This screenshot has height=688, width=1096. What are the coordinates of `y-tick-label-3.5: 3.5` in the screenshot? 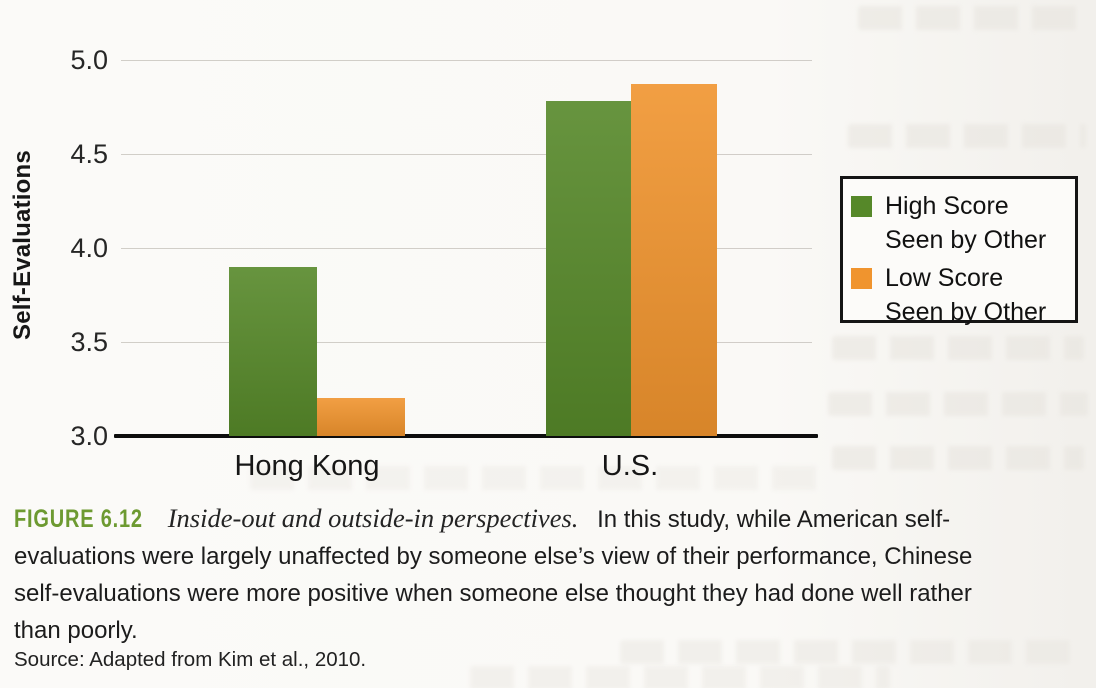 It's located at (89, 342).